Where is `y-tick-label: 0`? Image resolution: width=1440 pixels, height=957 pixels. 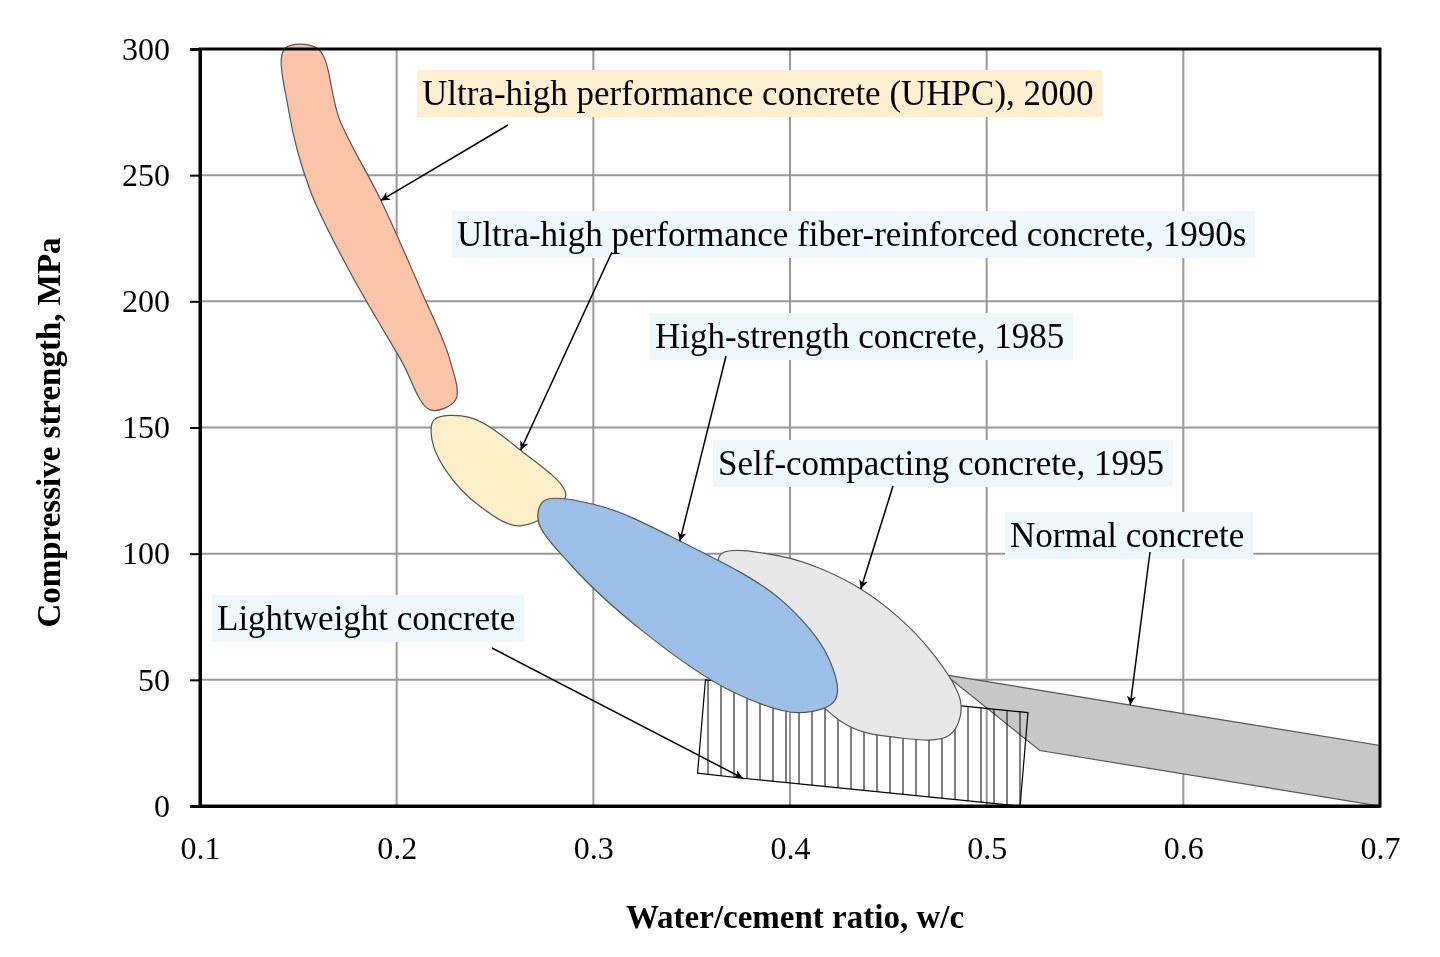
y-tick-label: 0 is located at coordinates (162, 805).